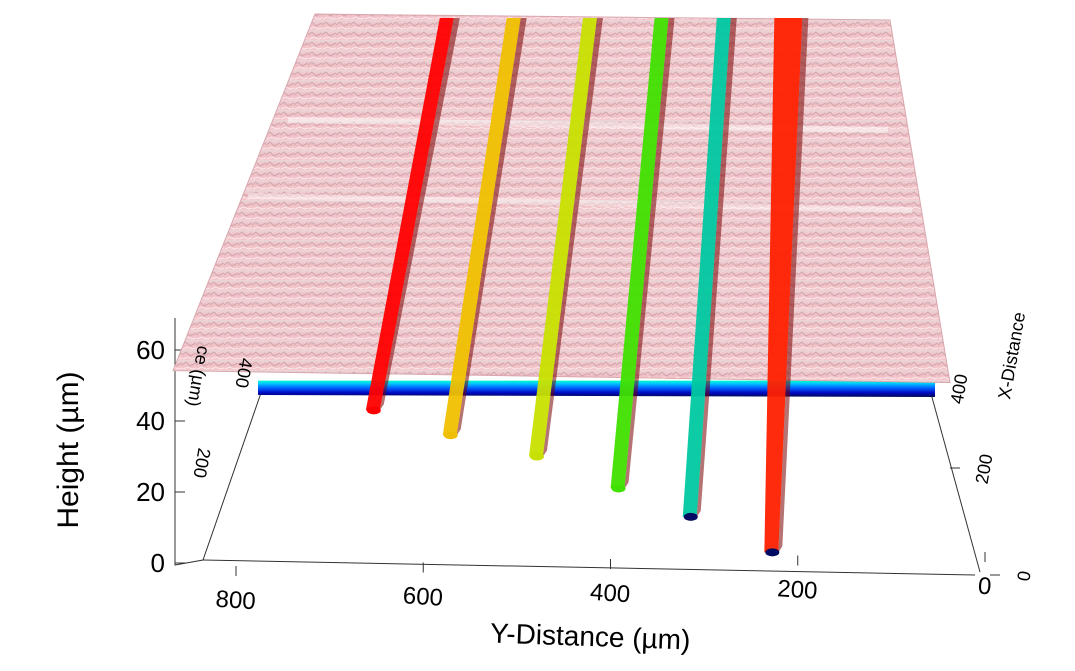 Image resolution: width=1075 pixels, height=671 pixels. What do you see at coordinates (590, 637) in the screenshot?
I see `y-axis-label: Y-Distance (µm)` at bounding box center [590, 637].